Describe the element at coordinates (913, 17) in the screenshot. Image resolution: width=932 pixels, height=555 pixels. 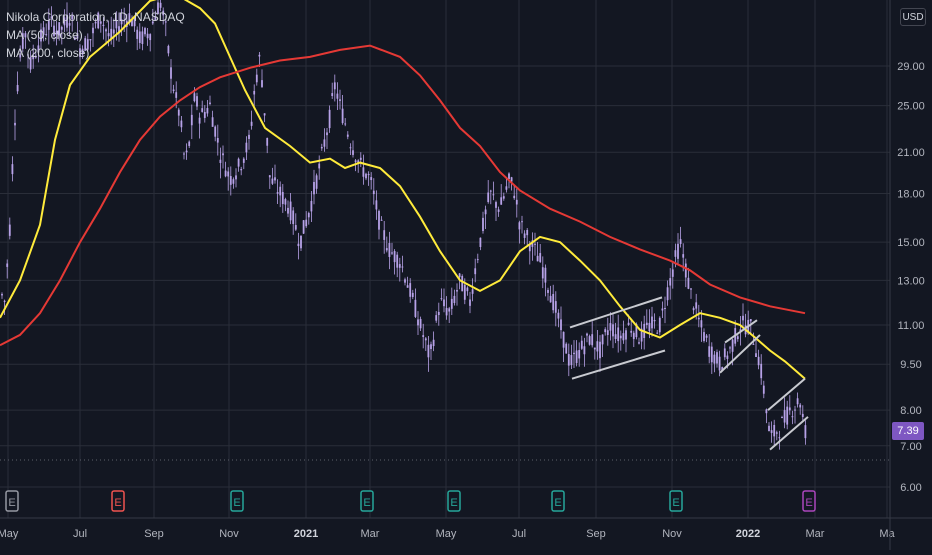
I see `currency-button: USD` at that location.